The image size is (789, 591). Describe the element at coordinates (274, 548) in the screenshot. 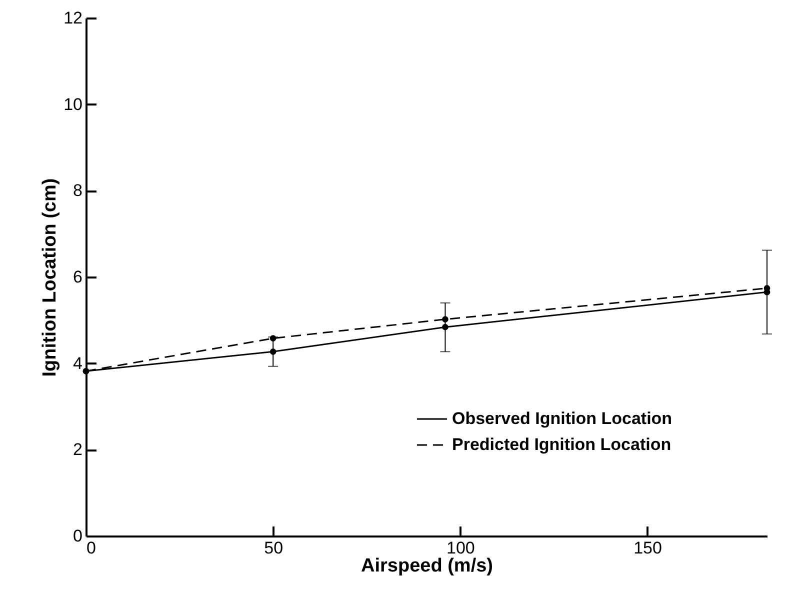

I see `x-tick-label: 50` at that location.